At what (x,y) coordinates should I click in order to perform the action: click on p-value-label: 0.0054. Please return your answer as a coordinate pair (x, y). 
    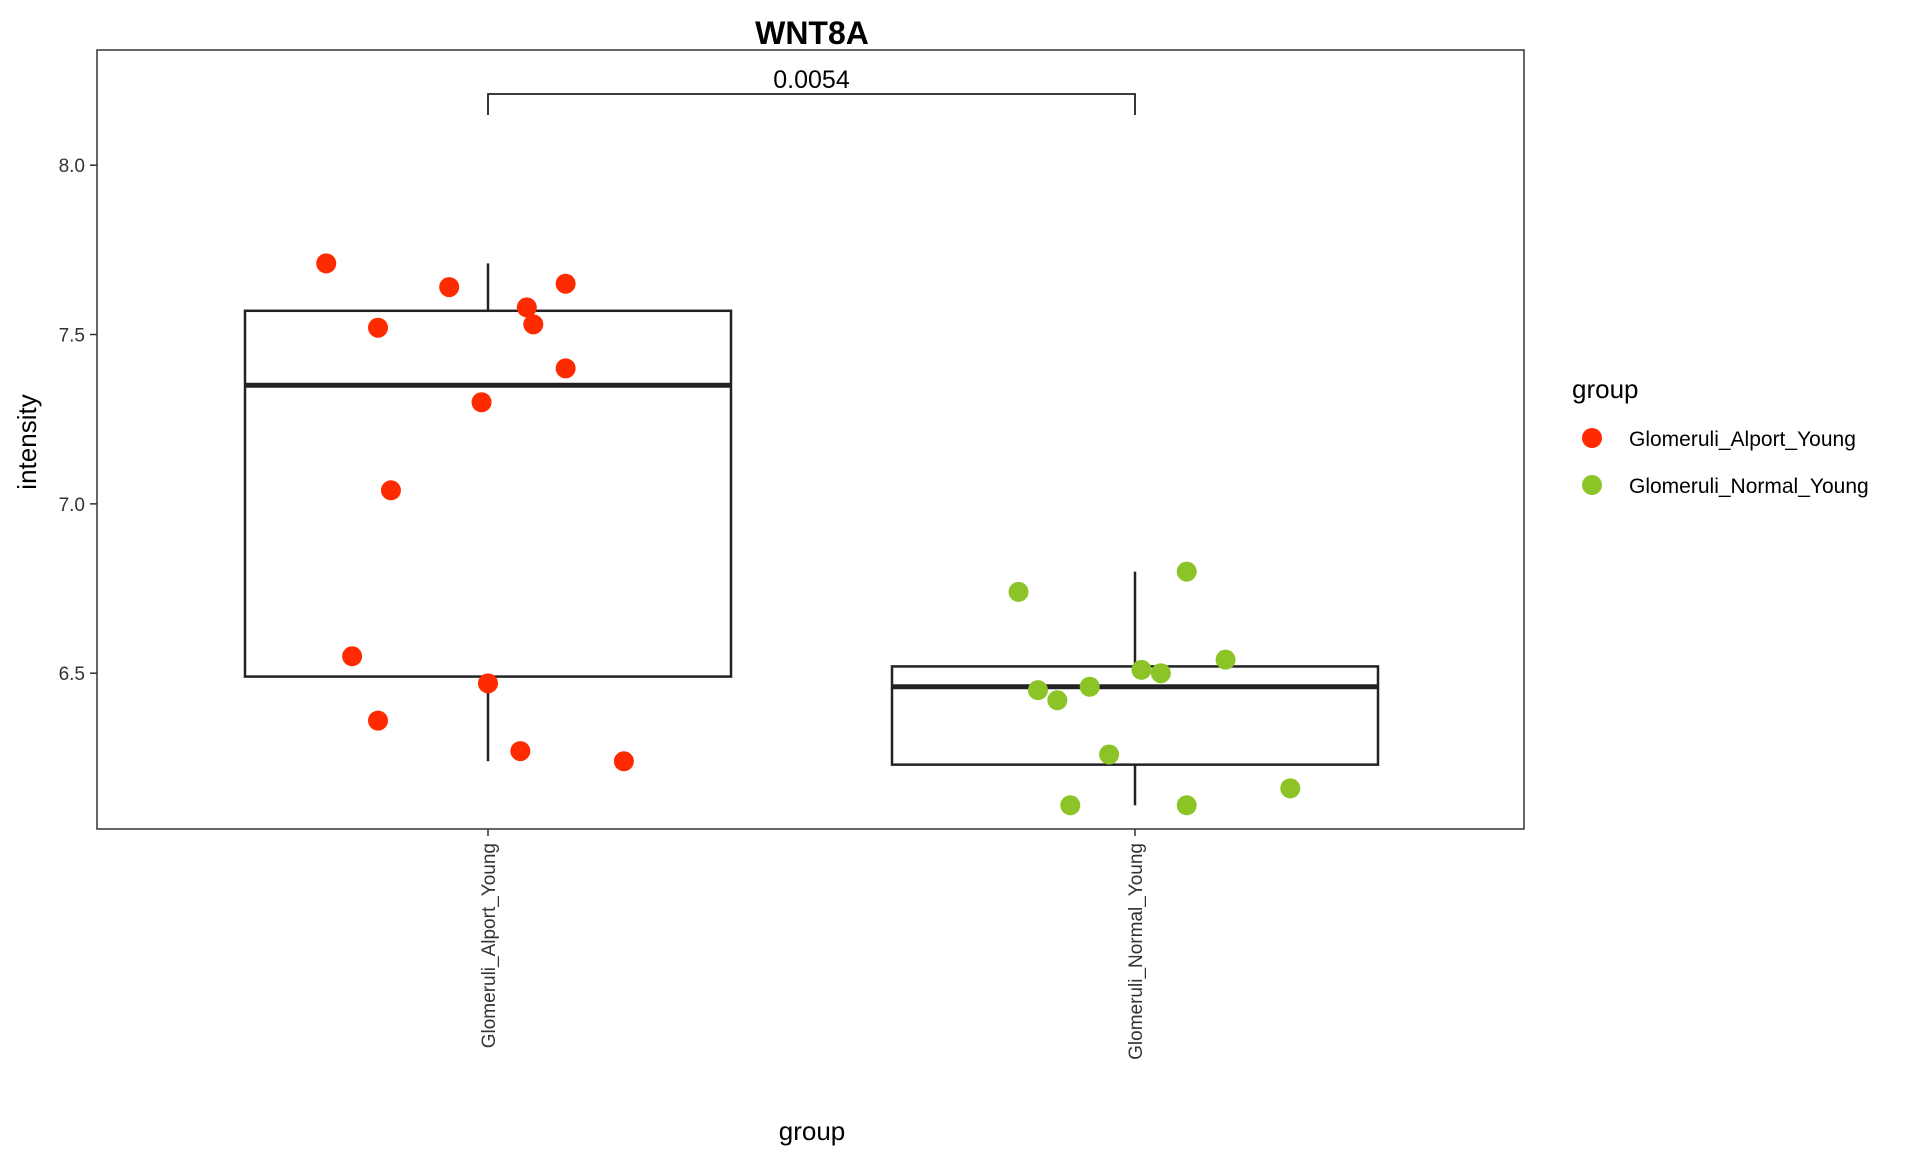
    Looking at the image, I should click on (811, 80).